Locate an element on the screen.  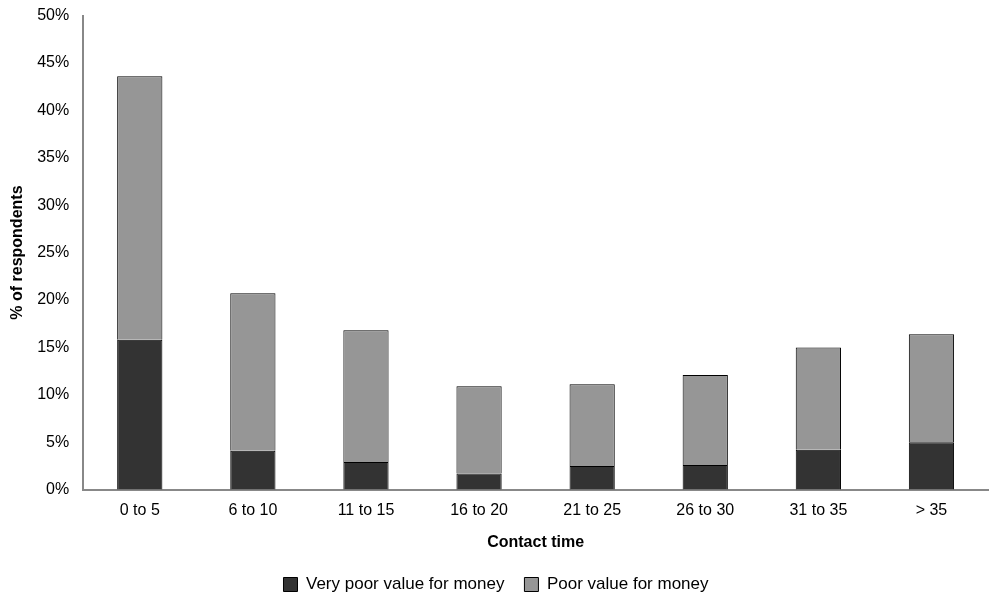
x-axis-title: Contact time is located at coordinates (536, 541).